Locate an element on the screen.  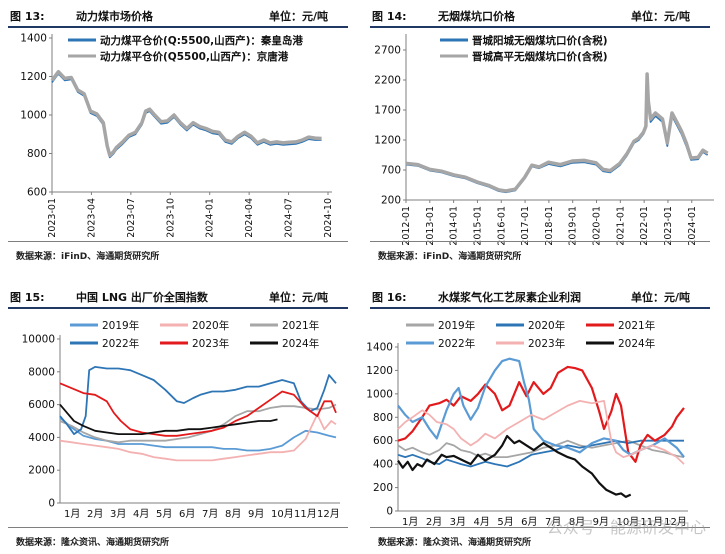
legend-label: 2024年 is located at coordinates (300, 343).